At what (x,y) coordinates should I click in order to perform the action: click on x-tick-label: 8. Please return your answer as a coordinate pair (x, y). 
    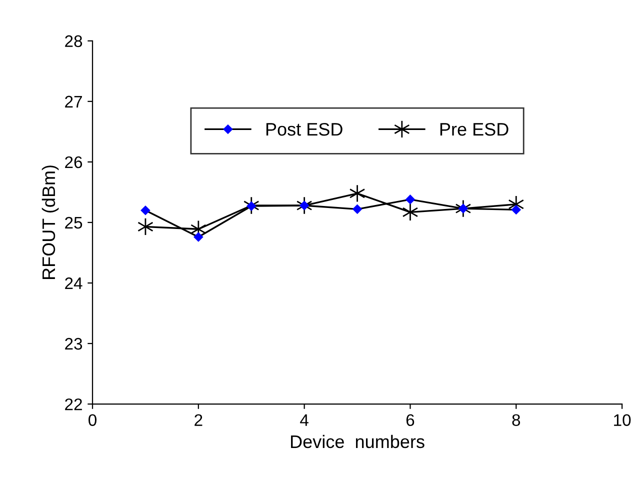
    Looking at the image, I should click on (516, 420).